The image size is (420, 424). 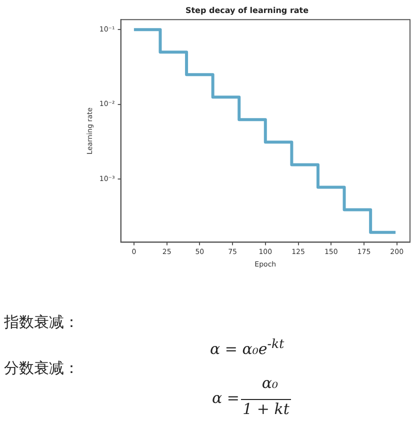 I want to click on text: 1 + kt, so click(x=266, y=409).